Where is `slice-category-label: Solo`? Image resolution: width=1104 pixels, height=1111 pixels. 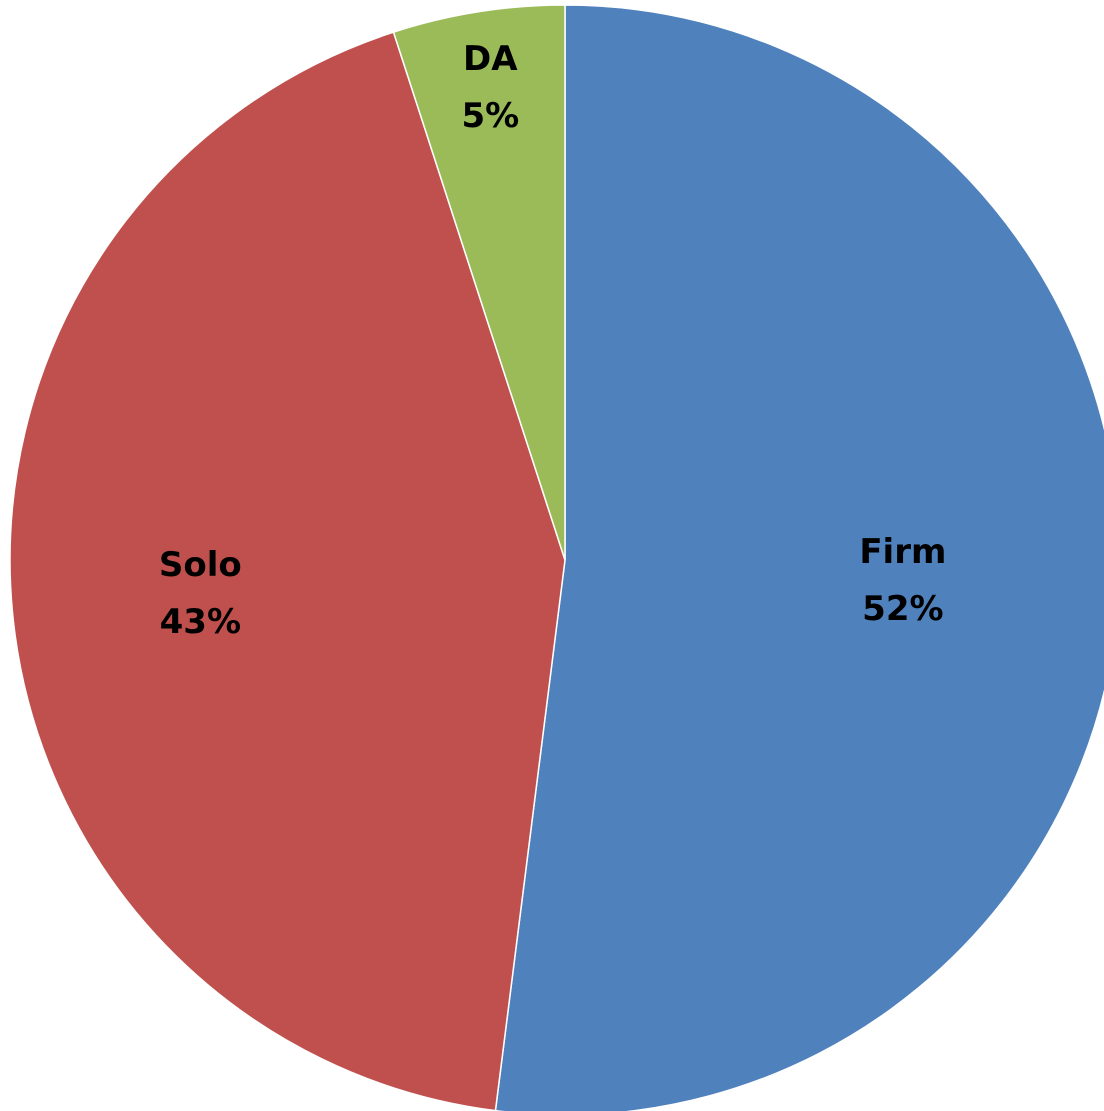
slice-category-label: Solo is located at coordinates (200, 565).